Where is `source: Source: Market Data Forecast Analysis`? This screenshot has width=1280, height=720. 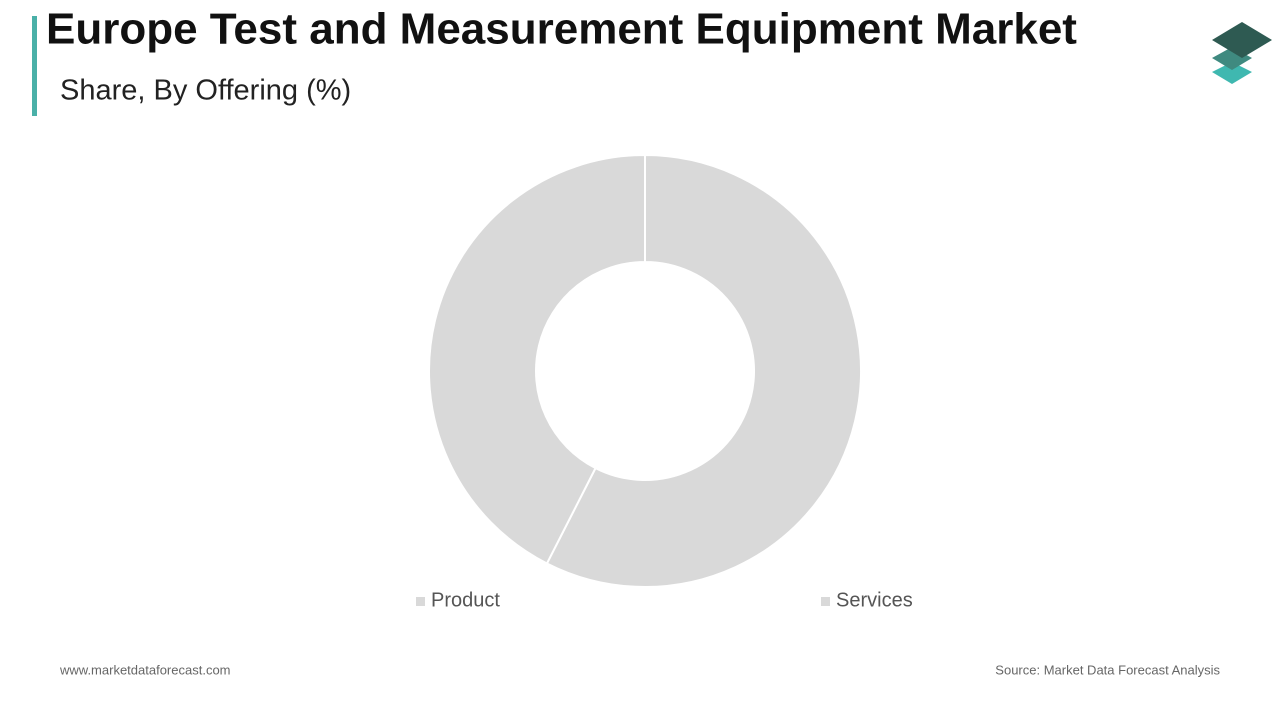 source: Source: Market Data Forecast Analysis is located at coordinates (1107, 669).